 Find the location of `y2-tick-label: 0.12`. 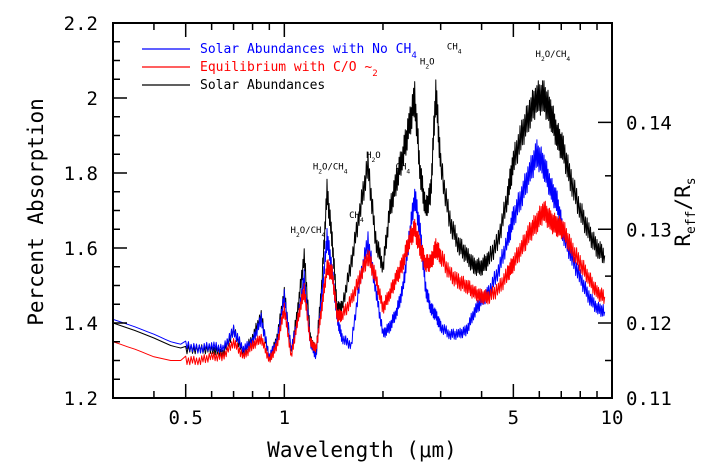

y2-tick-label: 0.12 is located at coordinates (649, 324).